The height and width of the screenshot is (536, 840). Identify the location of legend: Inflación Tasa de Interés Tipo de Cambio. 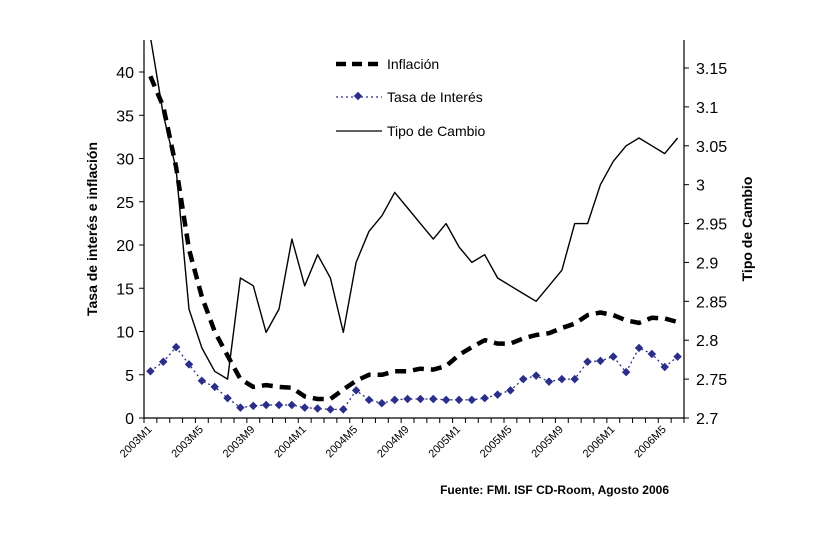
(411, 97).